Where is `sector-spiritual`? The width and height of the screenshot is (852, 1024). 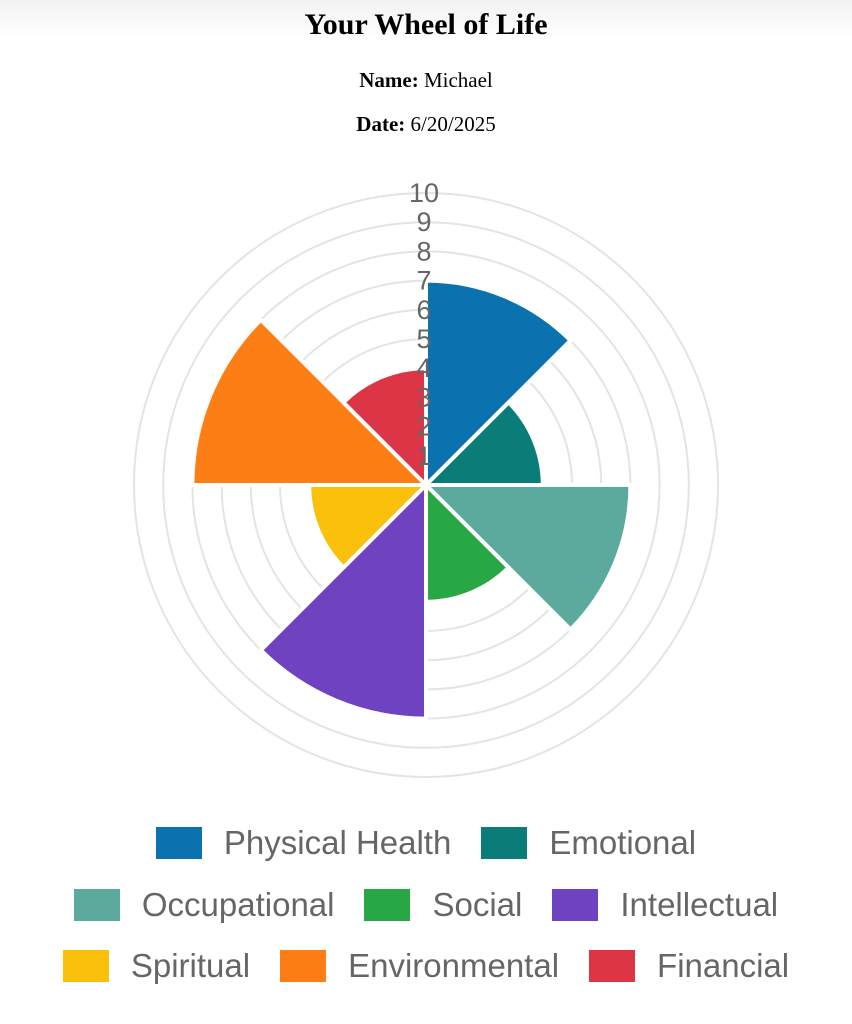
sector-spiritual is located at coordinates (367, 526).